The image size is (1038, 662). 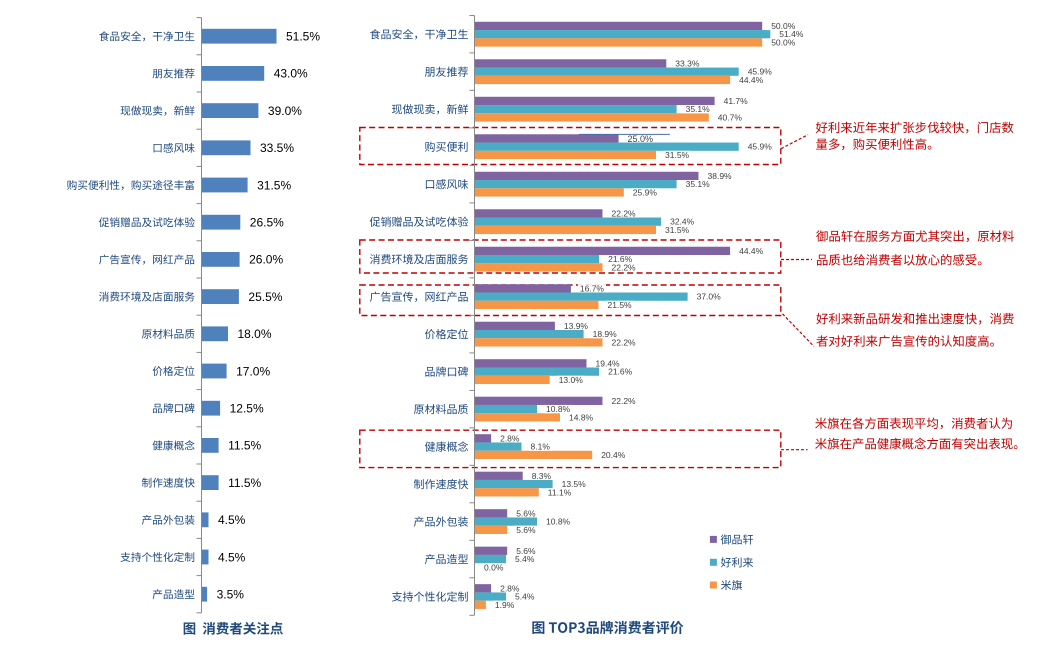 What do you see at coordinates (285, 111) in the screenshot?
I see `svg-text: 39.0%` at bounding box center [285, 111].